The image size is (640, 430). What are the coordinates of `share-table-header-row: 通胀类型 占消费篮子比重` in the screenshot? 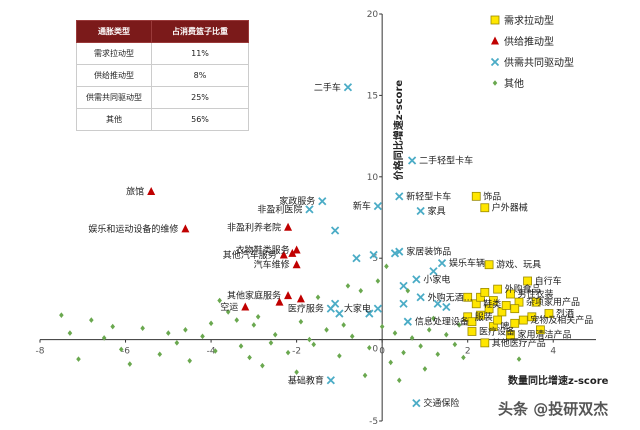 It's located at (162, 31).